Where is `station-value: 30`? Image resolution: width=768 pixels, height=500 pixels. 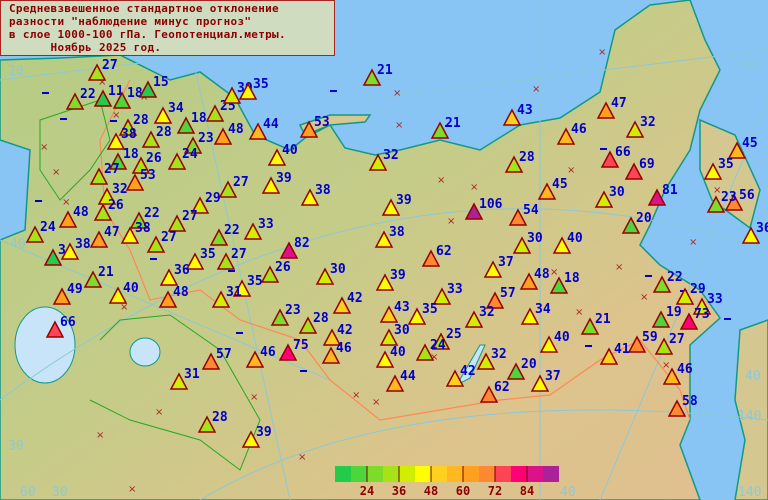
station-value: 30 is located at coordinates (617, 192).